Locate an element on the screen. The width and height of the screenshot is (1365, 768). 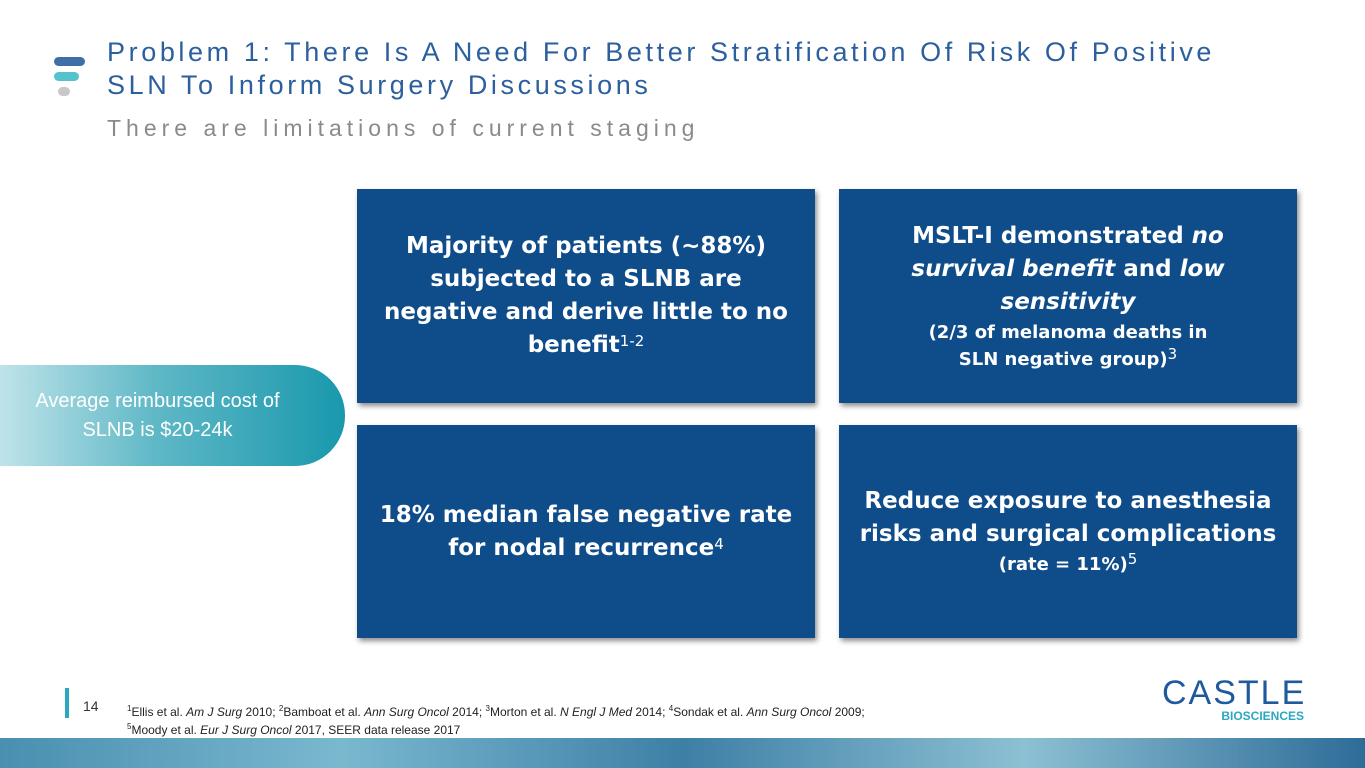
reference: 4Sondak et al. Ann Surg Oncol 2009; is located at coordinates (766, 712).